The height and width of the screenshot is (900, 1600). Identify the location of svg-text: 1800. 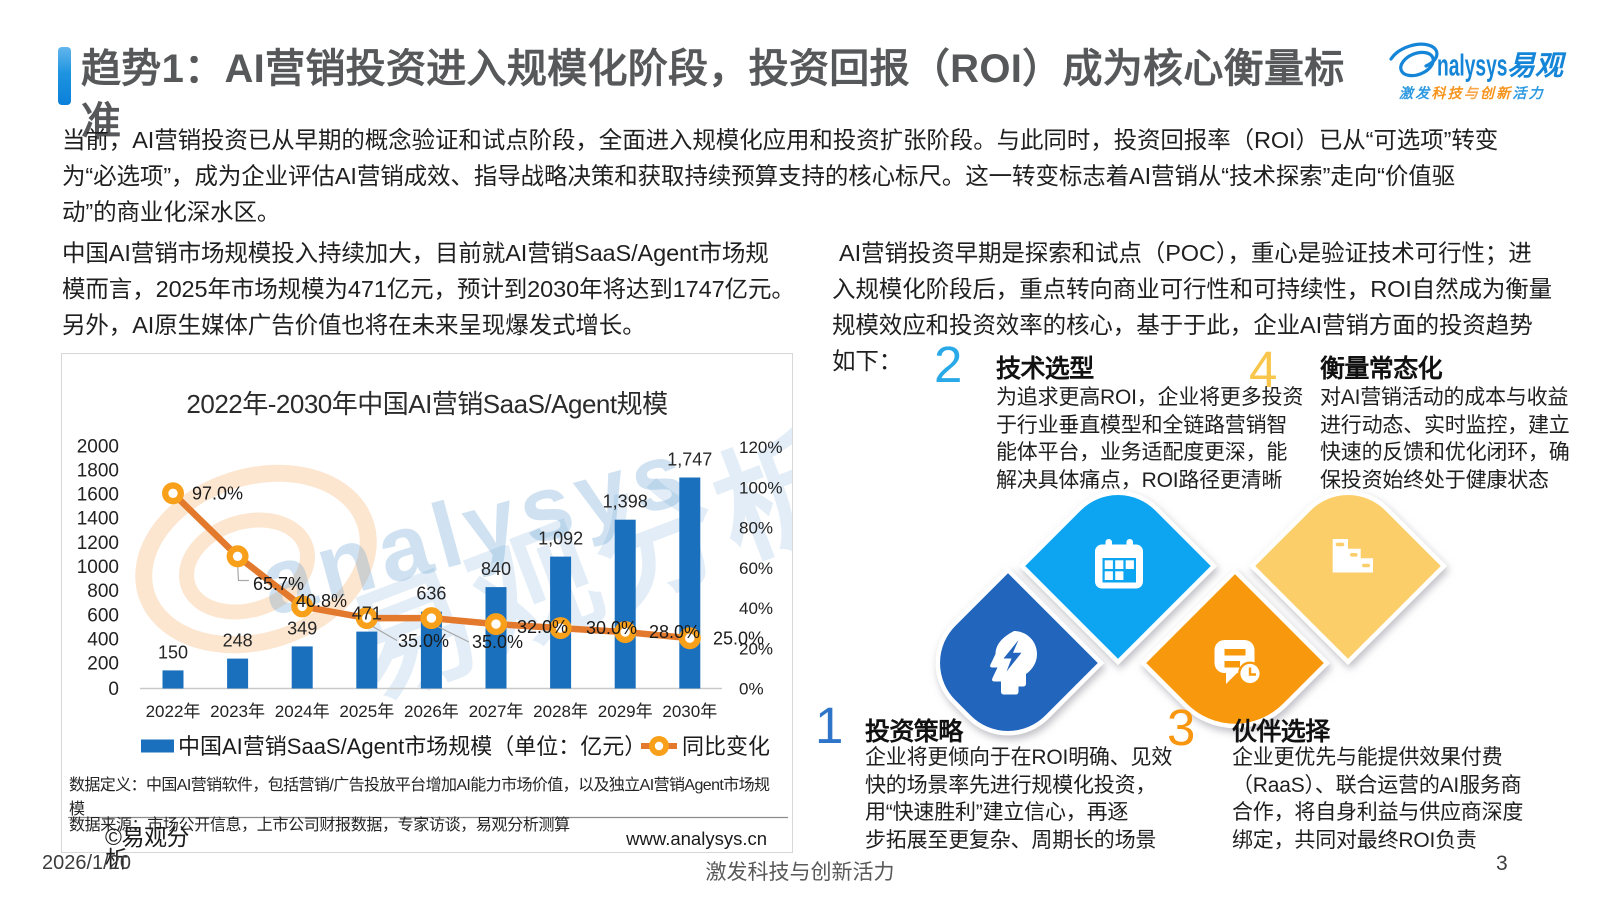
(98, 471).